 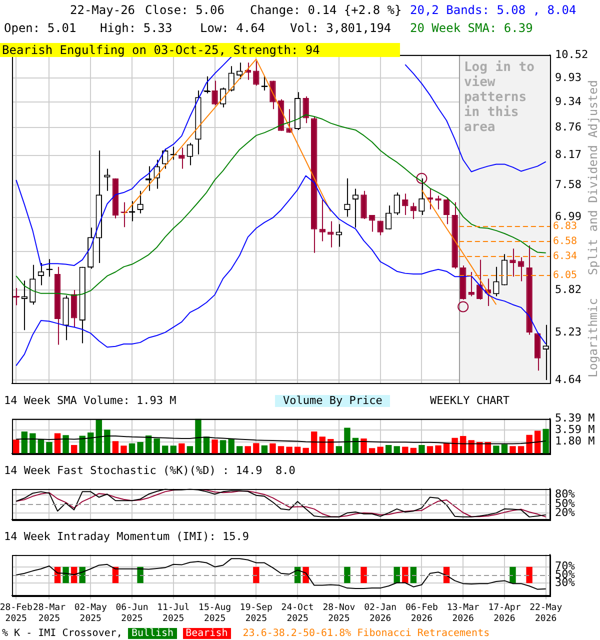 I want to click on text: Logarithmic, so click(x=593, y=338).